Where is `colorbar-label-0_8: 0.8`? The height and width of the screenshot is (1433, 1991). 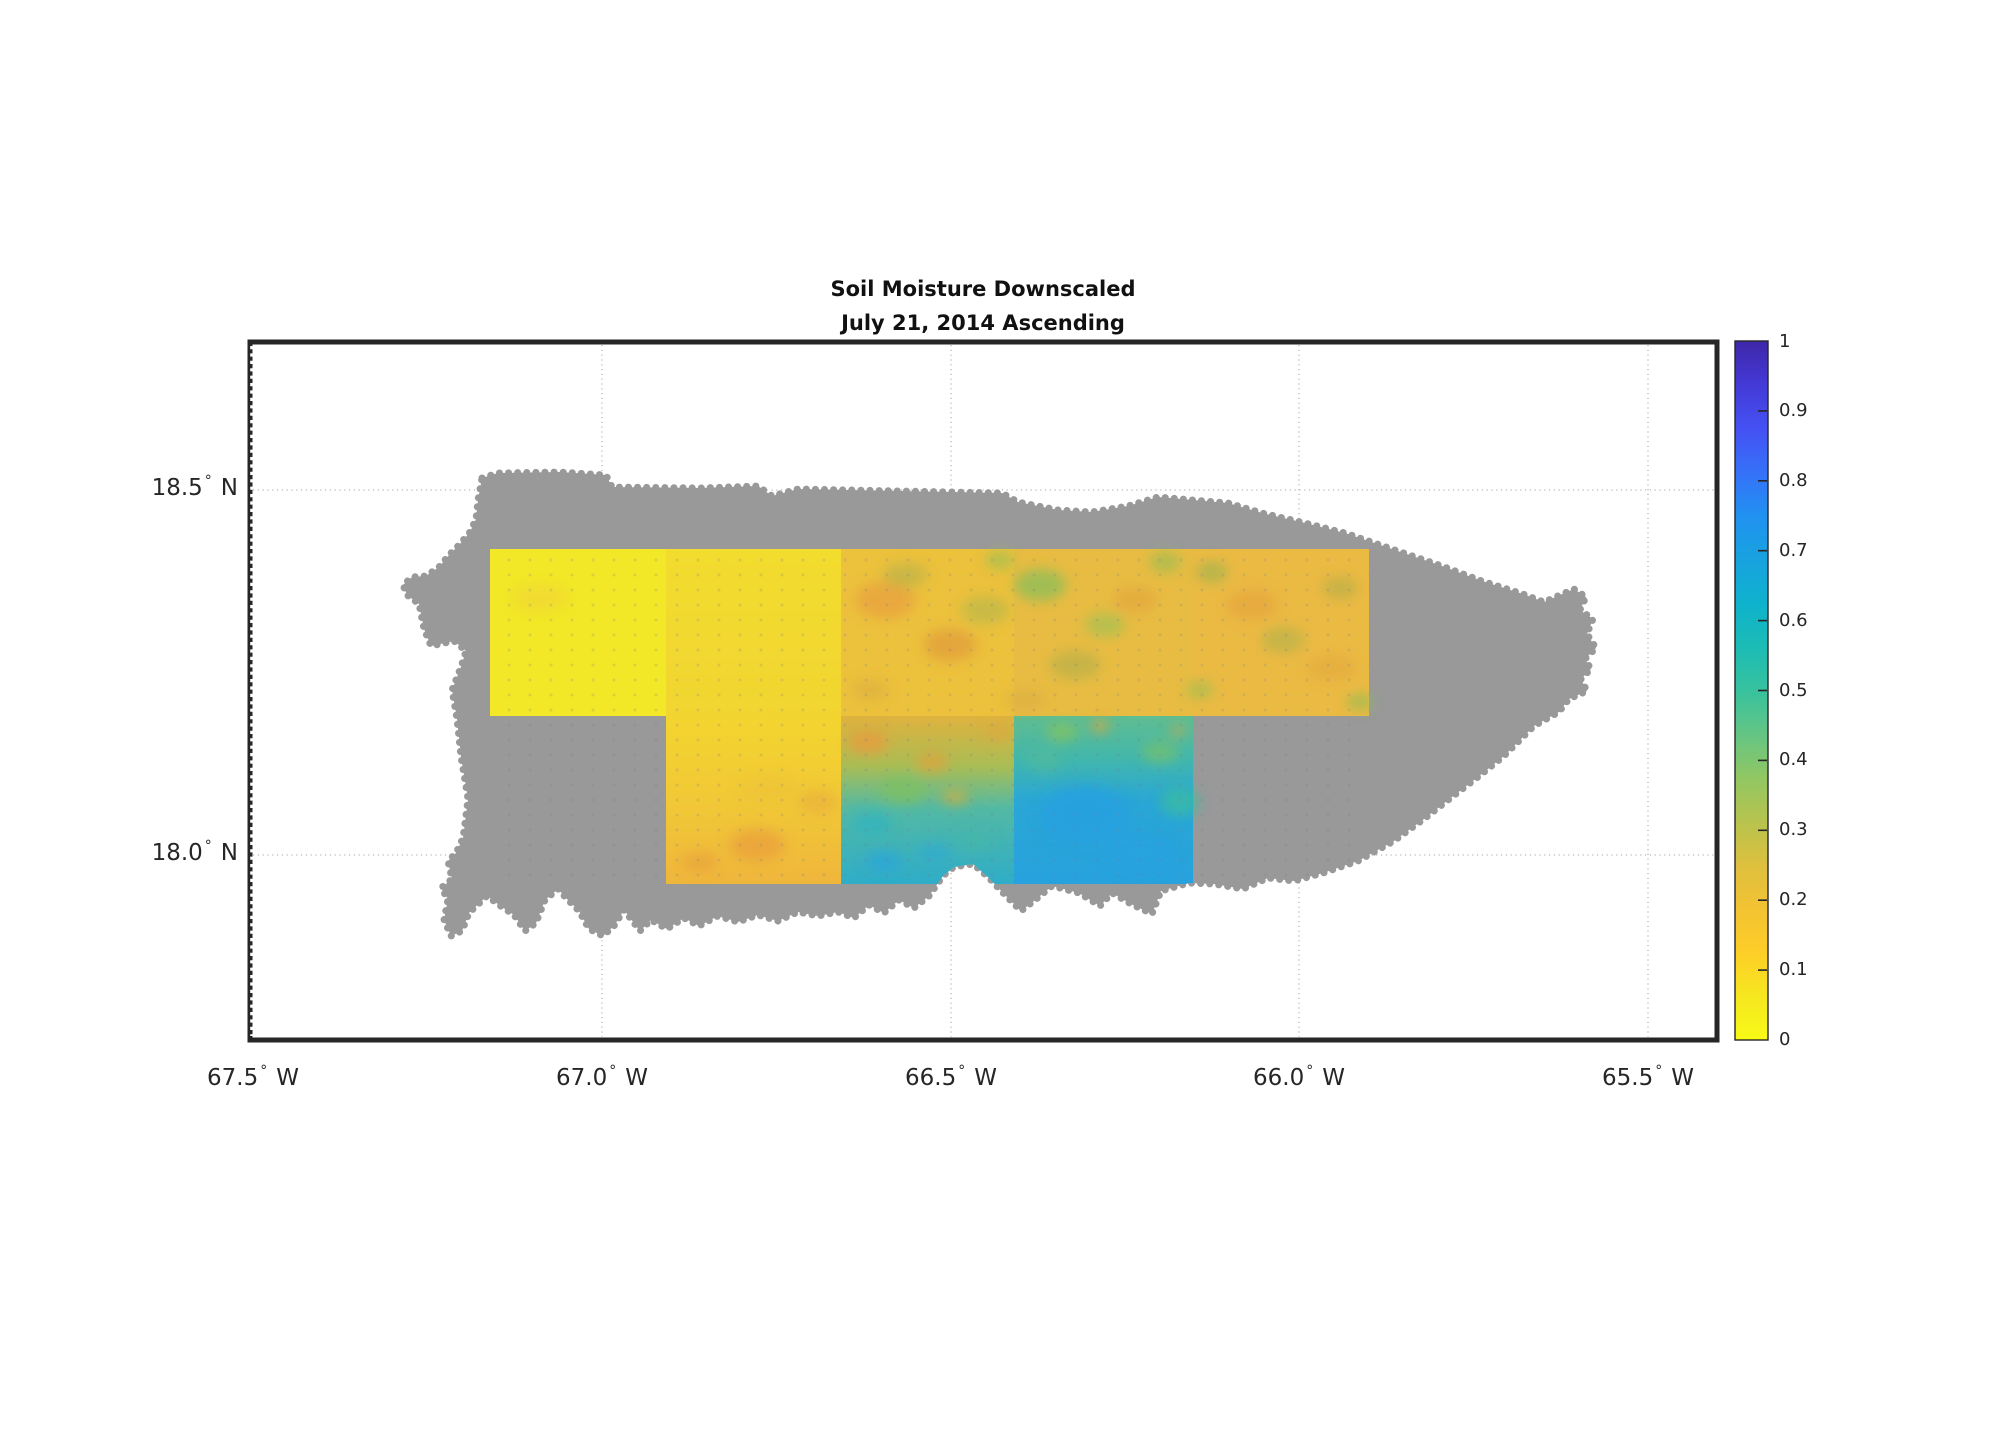 colorbar-label-0_8: 0.8 is located at coordinates (1793, 480).